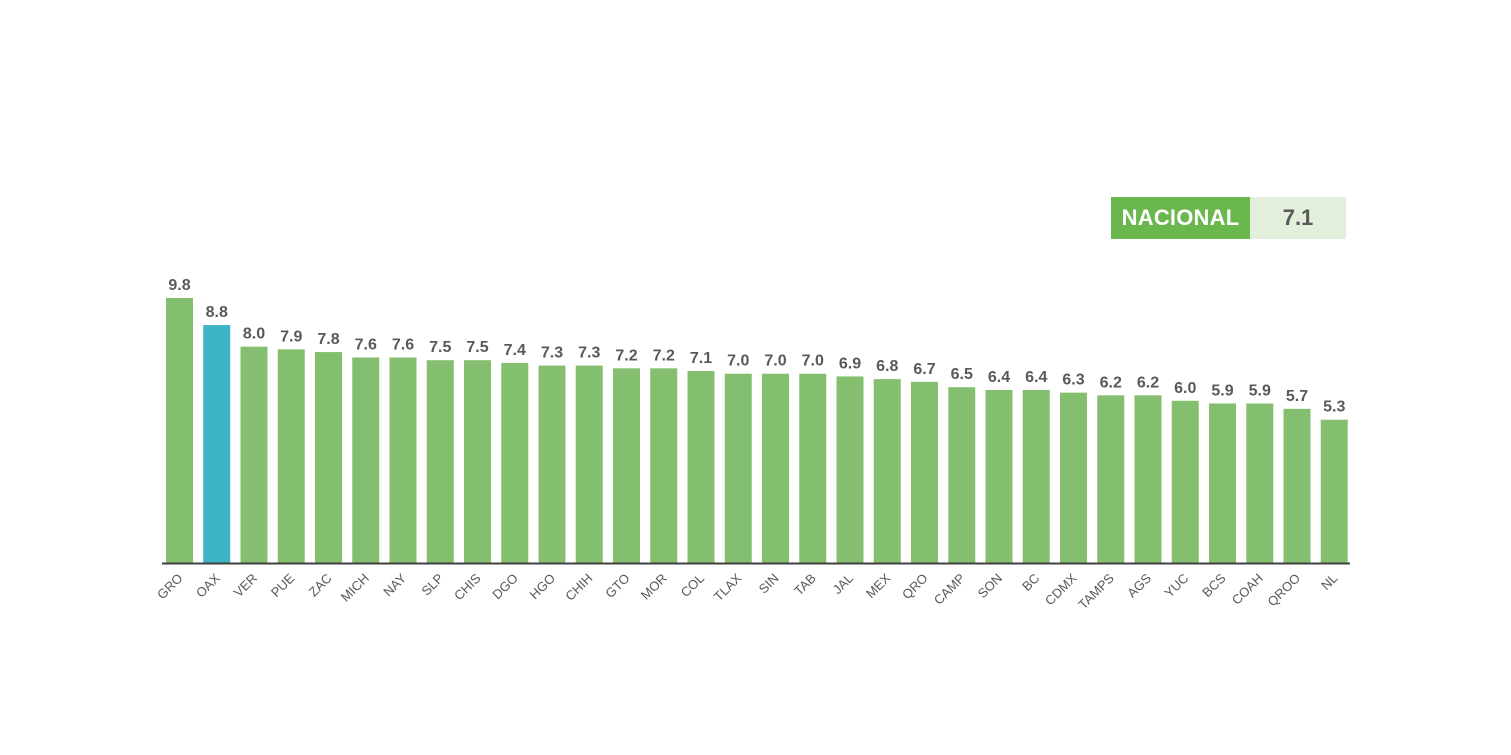 This screenshot has width=1511, height=755. Describe the element at coordinates (999, 476) in the screenshot. I see `bar-son` at that location.